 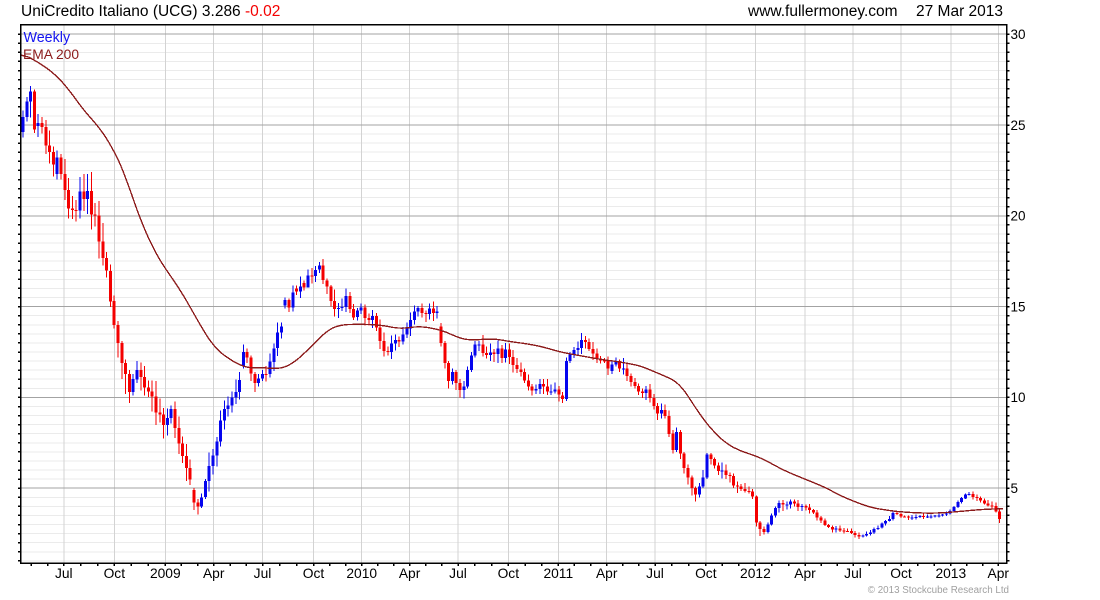 What do you see at coordinates (150, 11) in the screenshot?
I see `svg-text:UniCredito Italiano (UCG) 3.28: UniCredito Italiano (UCG) 3.286 -0.02` at bounding box center [150, 11].